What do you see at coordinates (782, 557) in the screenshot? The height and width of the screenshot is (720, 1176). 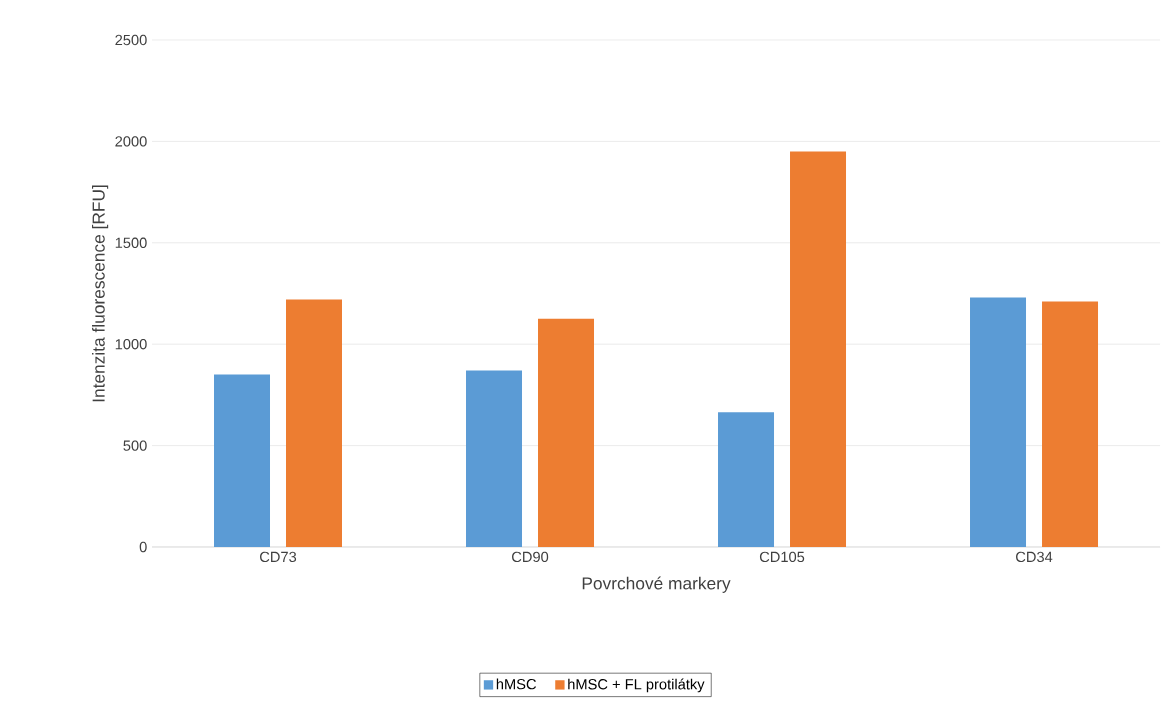 I see `x-tick-label: CD105` at bounding box center [782, 557].